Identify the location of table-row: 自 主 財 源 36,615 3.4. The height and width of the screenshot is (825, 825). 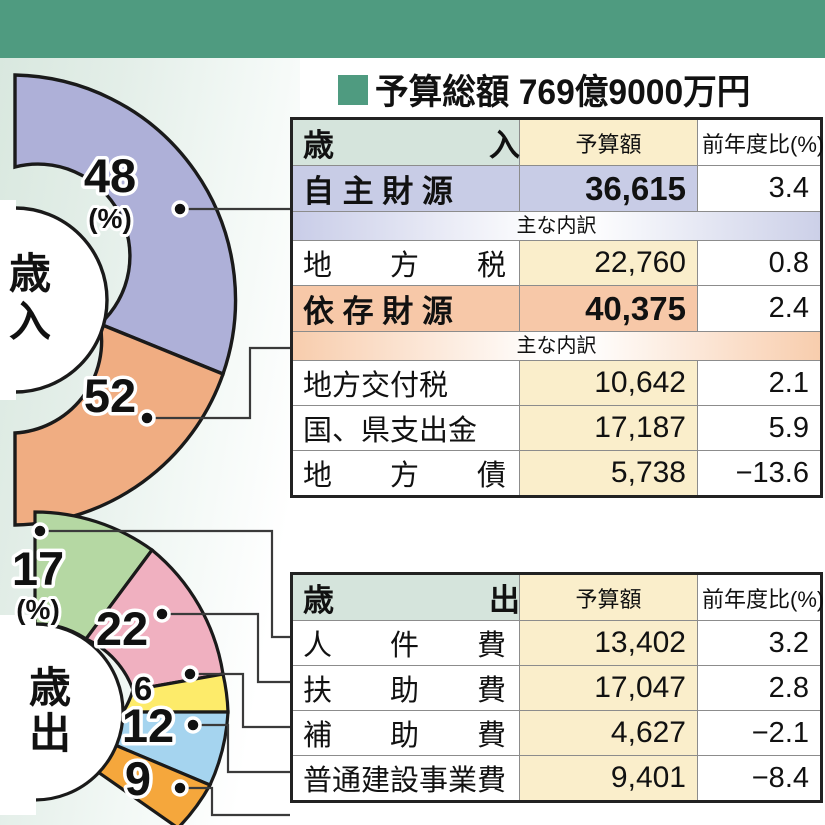
(556, 188).